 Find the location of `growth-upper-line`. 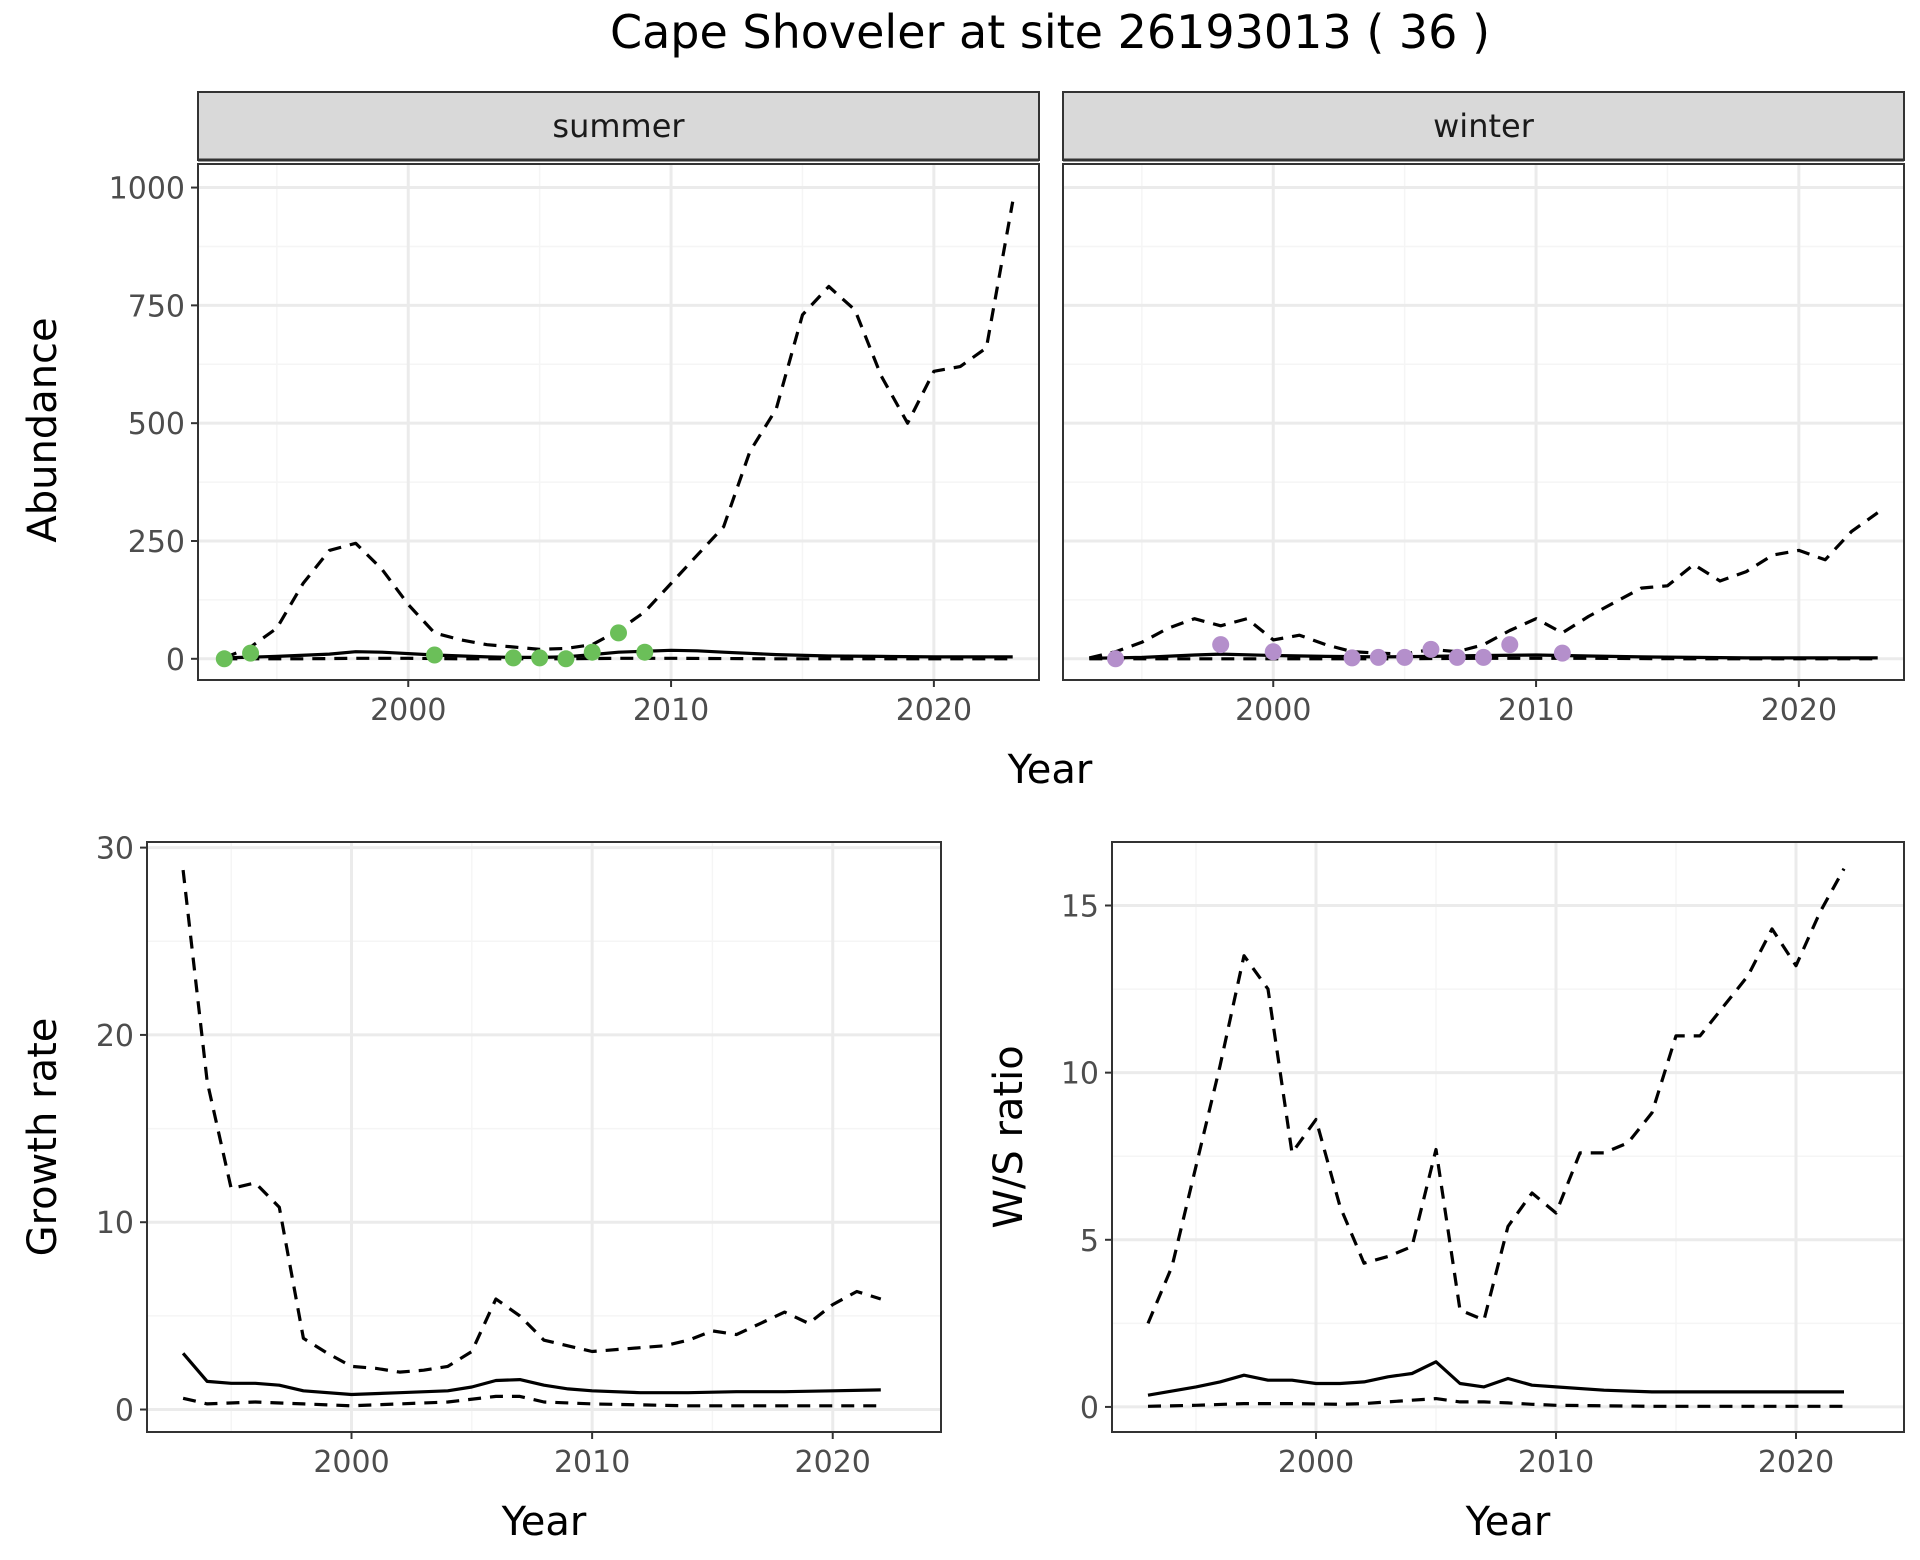

growth-upper-line is located at coordinates (531, 1121).